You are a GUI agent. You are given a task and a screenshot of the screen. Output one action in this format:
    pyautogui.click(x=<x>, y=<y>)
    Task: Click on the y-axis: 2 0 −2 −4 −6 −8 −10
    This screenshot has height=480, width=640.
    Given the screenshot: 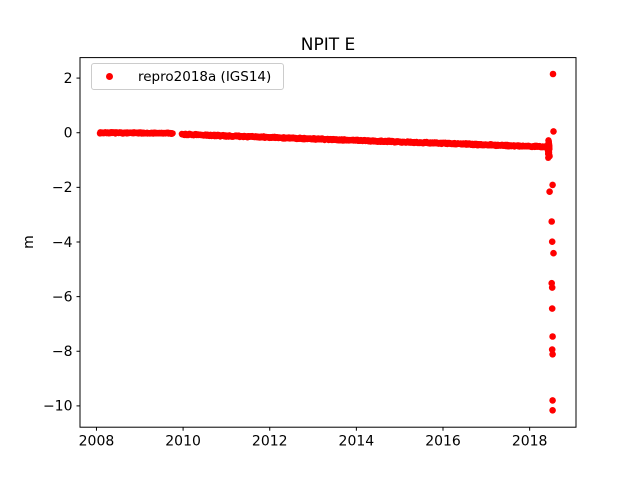 What is the action you would take?
    pyautogui.click(x=61, y=243)
    